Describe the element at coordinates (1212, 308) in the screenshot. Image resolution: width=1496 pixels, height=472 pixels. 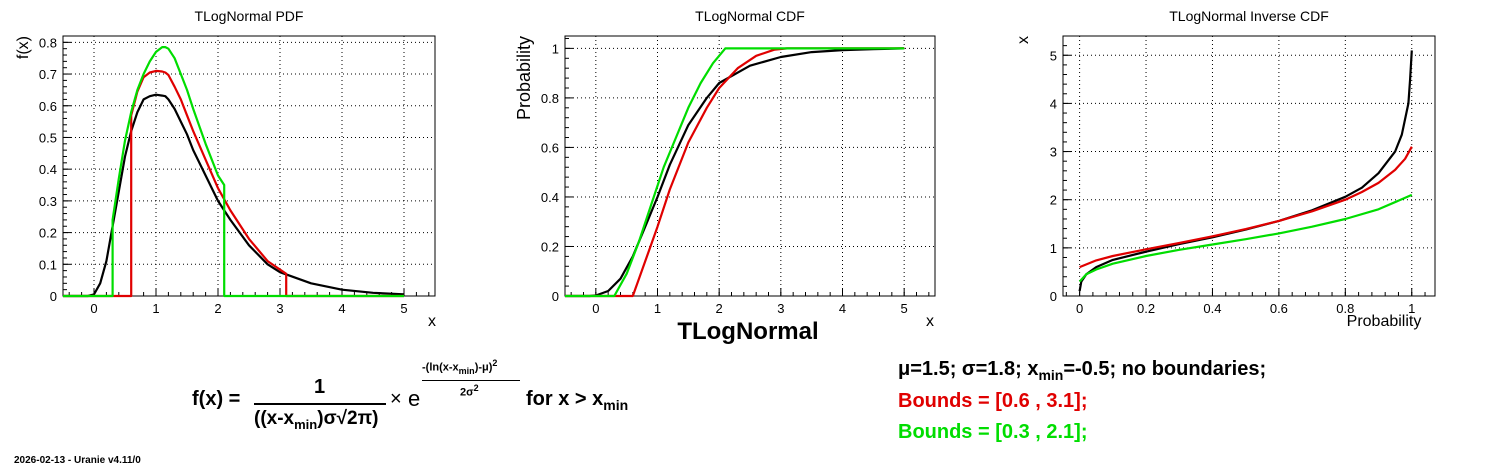
I see `x-tick-label: 0.4` at that location.